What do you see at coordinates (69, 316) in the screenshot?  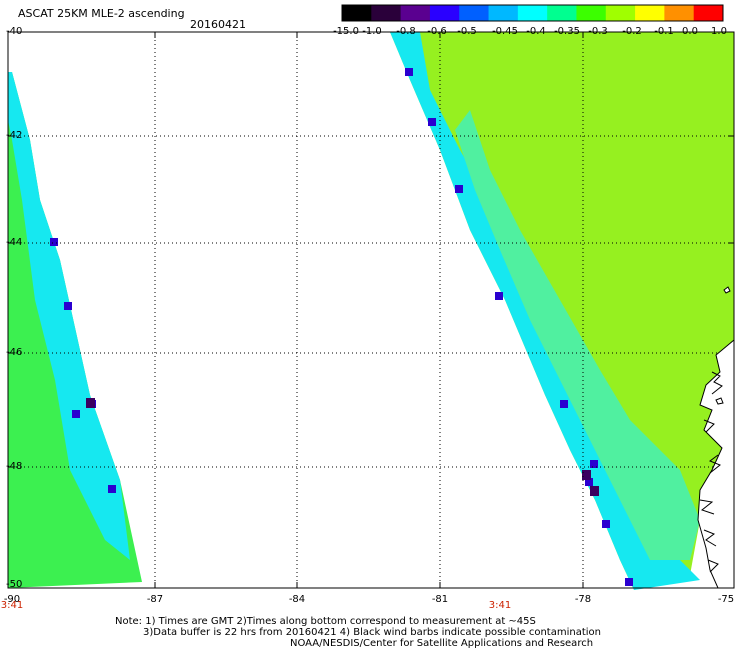 I see `left-swath-edge` at bounding box center [69, 316].